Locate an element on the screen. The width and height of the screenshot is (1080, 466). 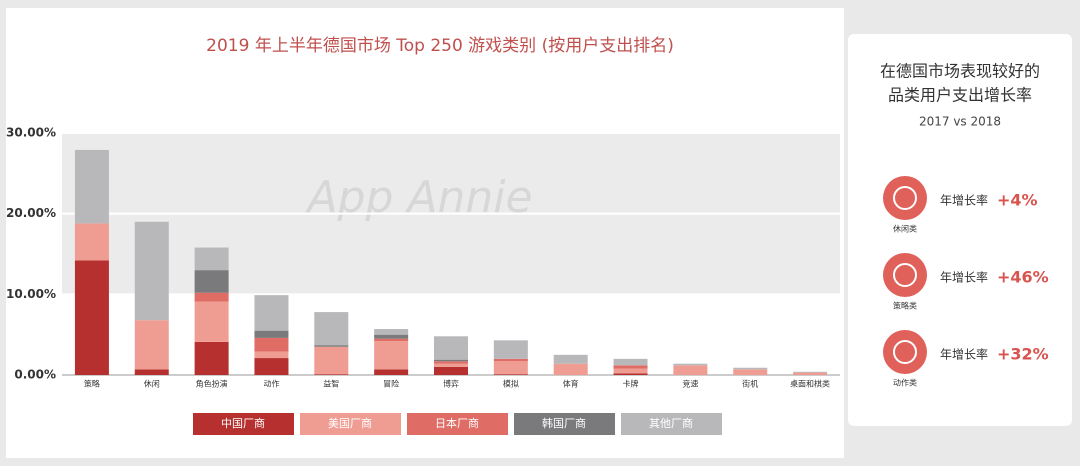
legend-label: 其他厂商 is located at coordinates (671, 423).